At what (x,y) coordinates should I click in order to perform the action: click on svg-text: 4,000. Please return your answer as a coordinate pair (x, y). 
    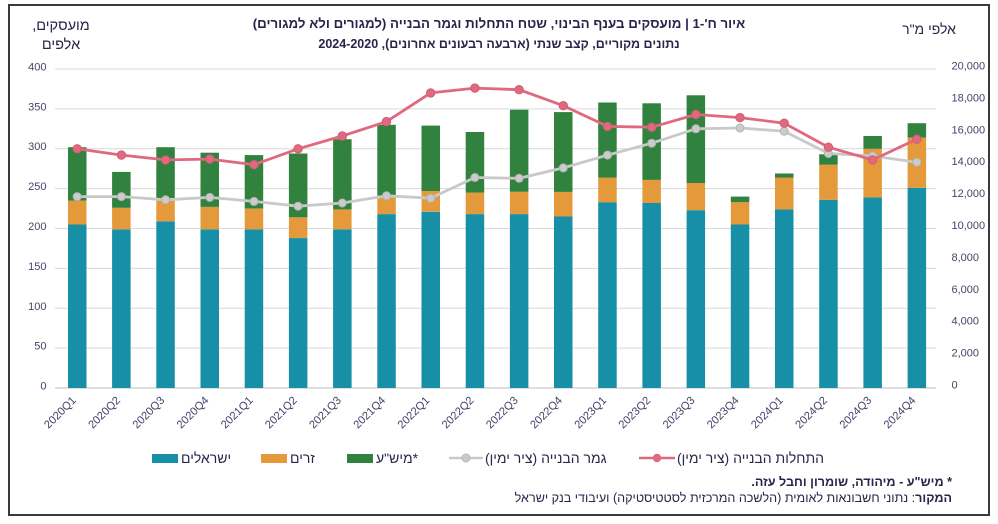
    Looking at the image, I should click on (966, 322).